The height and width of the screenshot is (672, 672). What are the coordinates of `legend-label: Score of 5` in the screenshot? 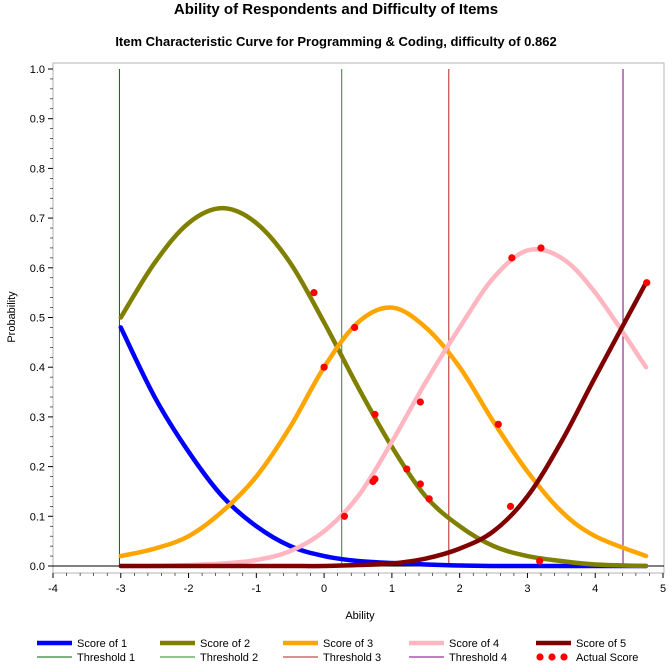 It's located at (601, 644).